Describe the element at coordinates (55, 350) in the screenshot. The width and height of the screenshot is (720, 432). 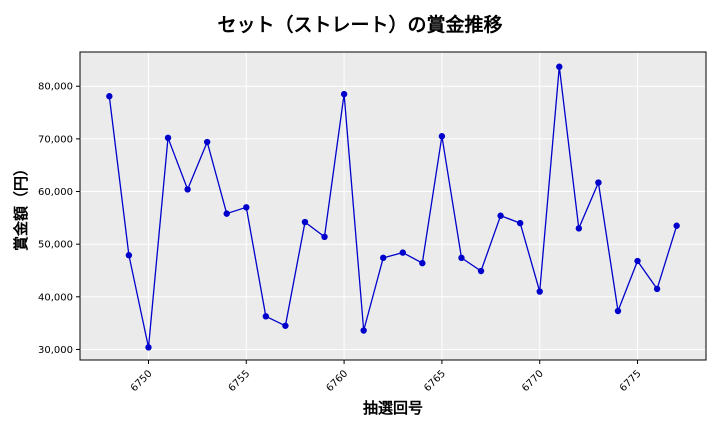
I see `y-tick-label: 30,000` at that location.